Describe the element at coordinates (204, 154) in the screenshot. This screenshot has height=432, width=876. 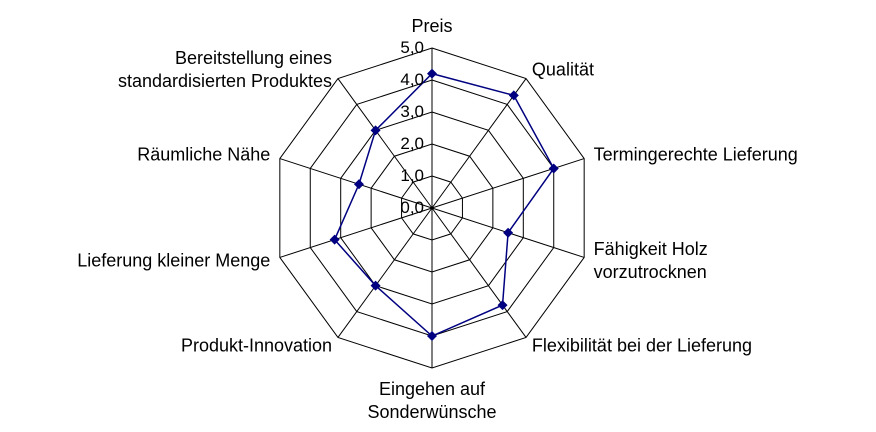
I see `category-label: Räumliche Nähe` at that location.